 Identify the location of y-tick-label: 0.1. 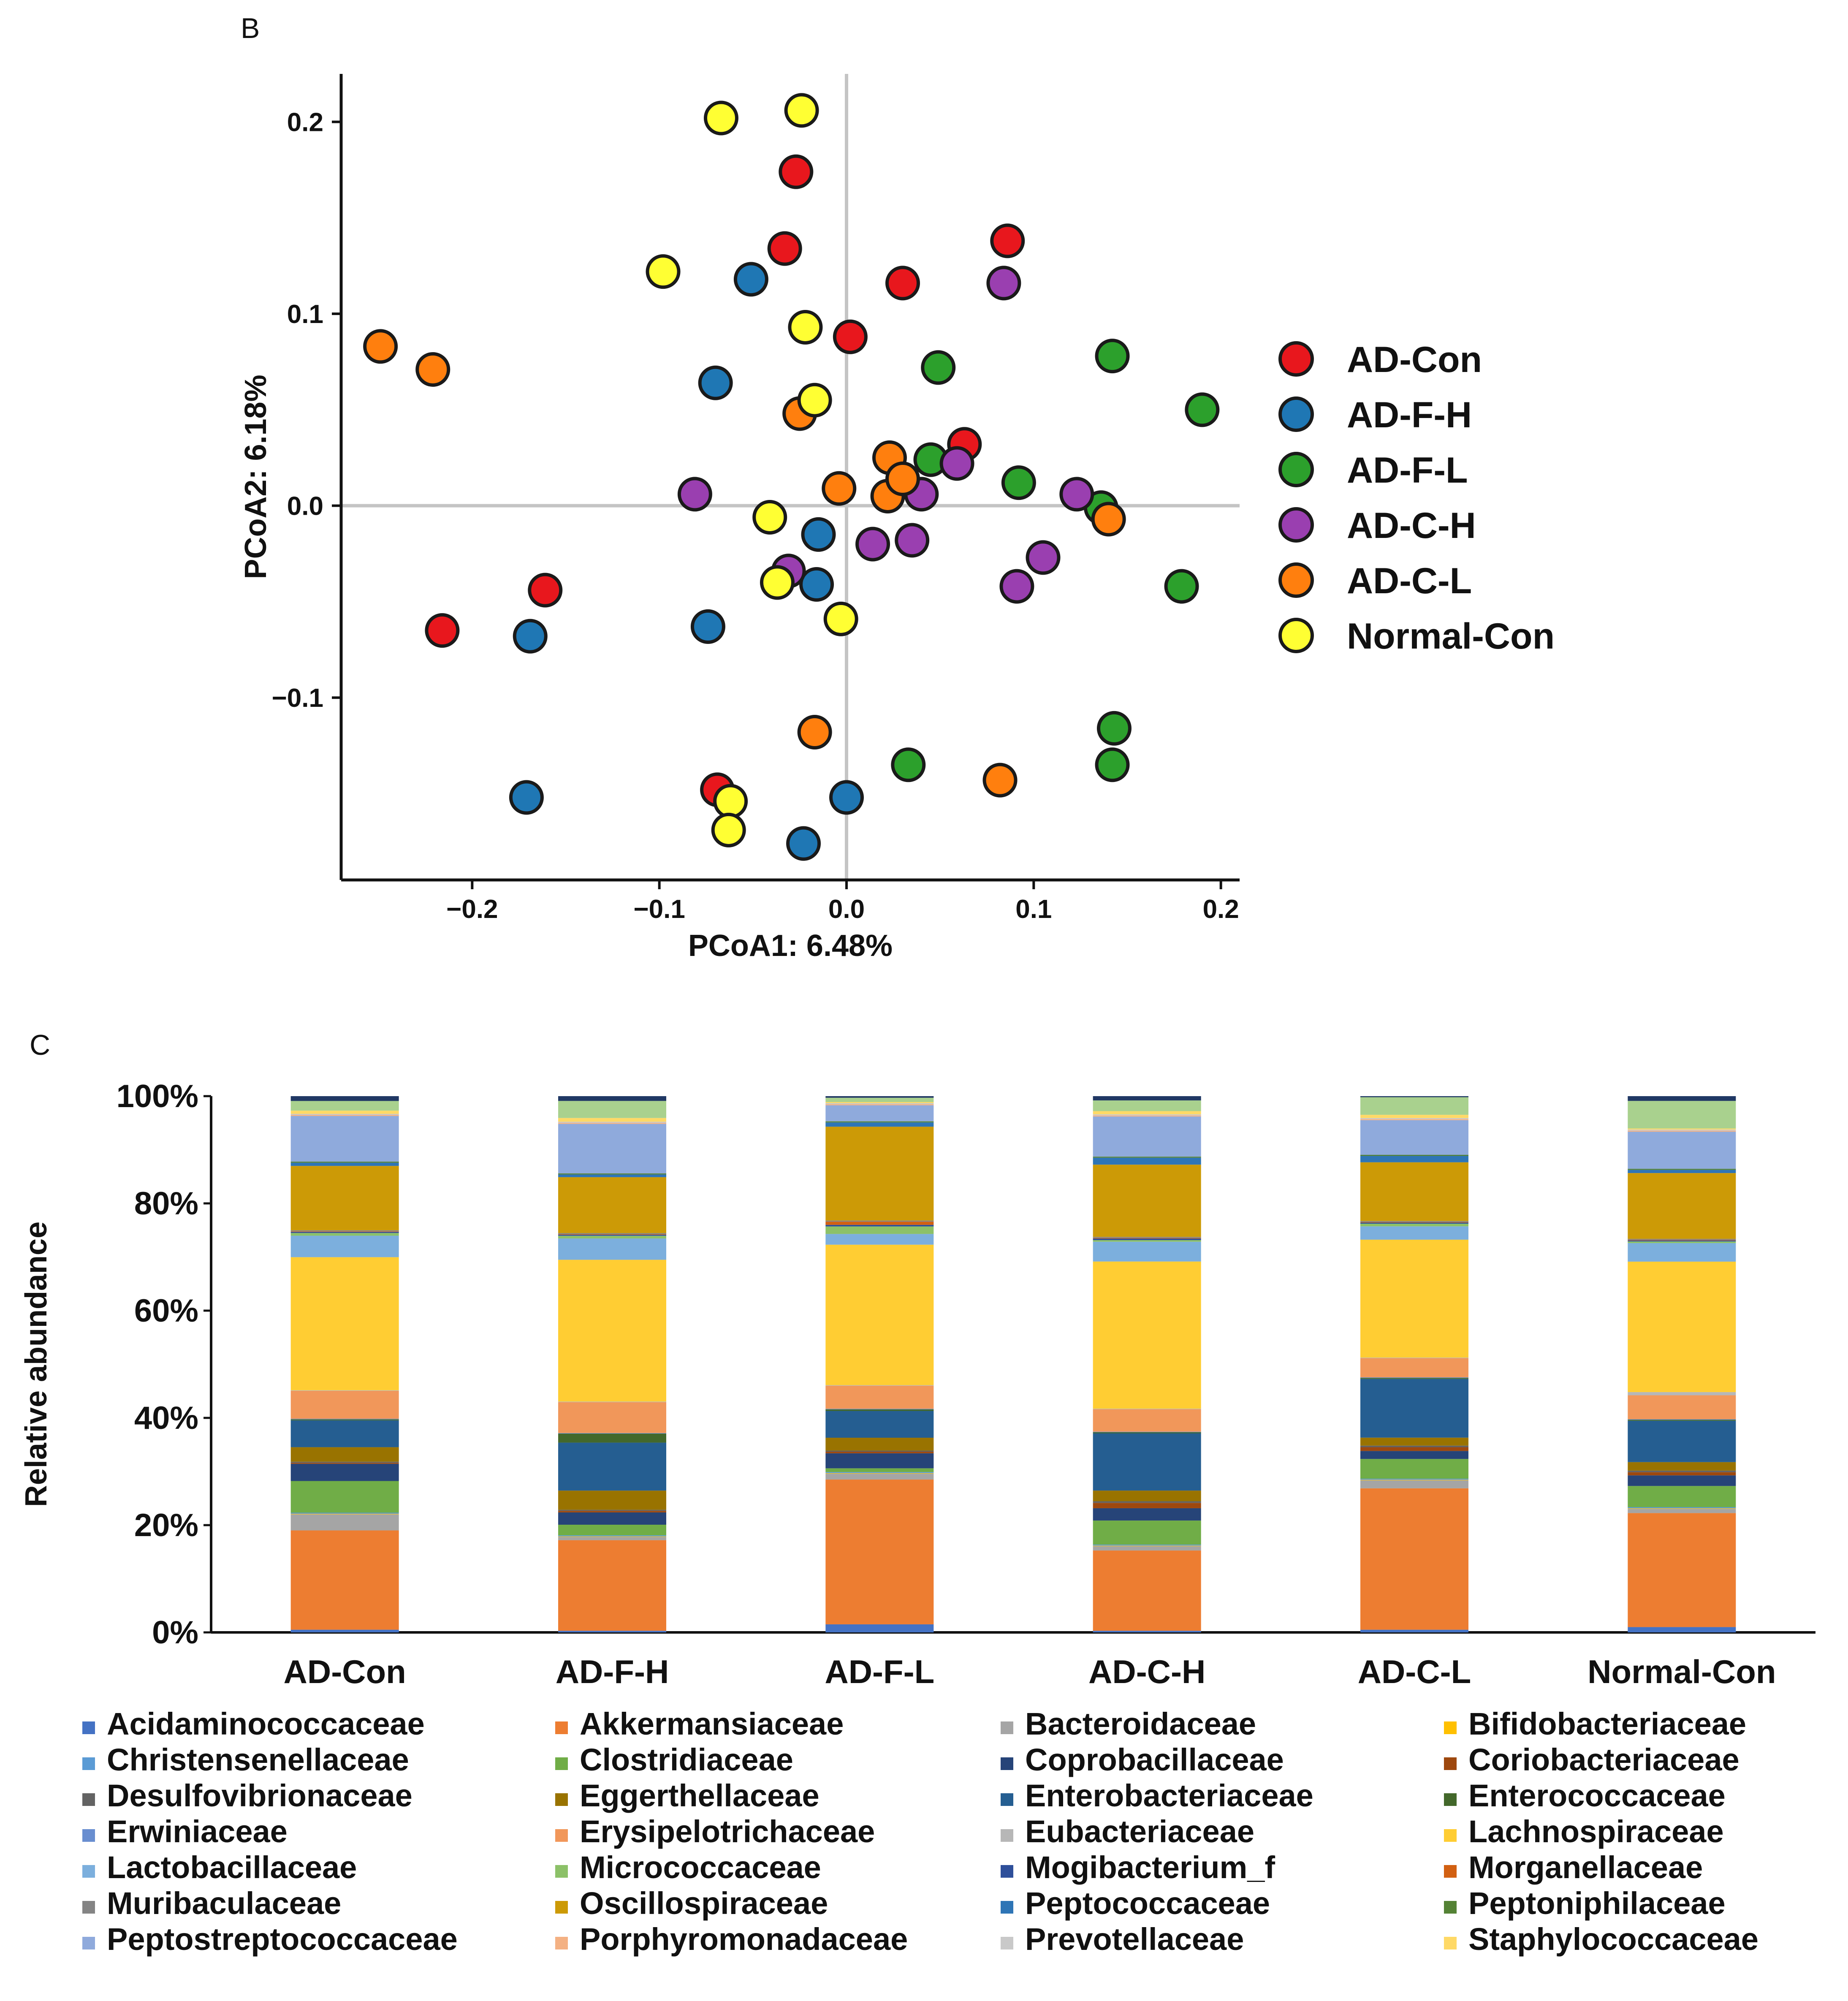
(305, 314).